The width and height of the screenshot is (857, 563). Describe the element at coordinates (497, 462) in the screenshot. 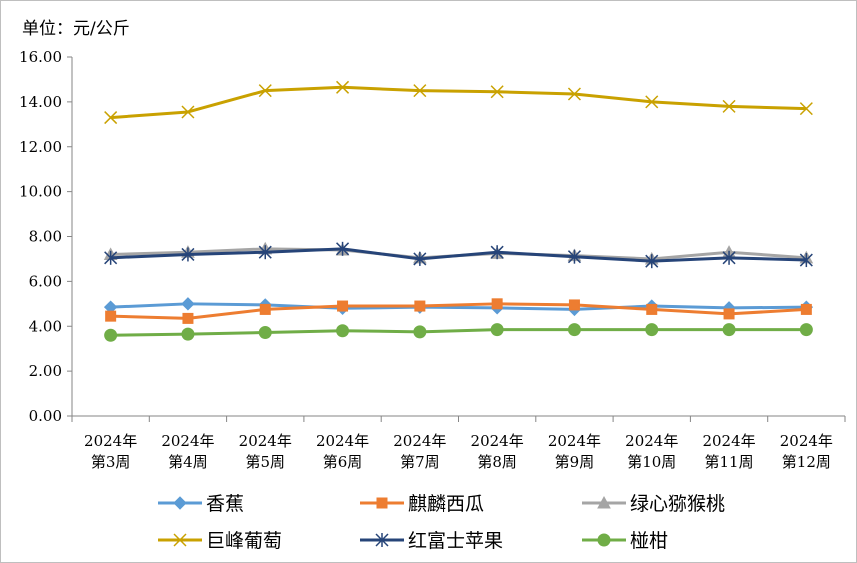

I see `x-tick-label-line: 第8周` at that location.